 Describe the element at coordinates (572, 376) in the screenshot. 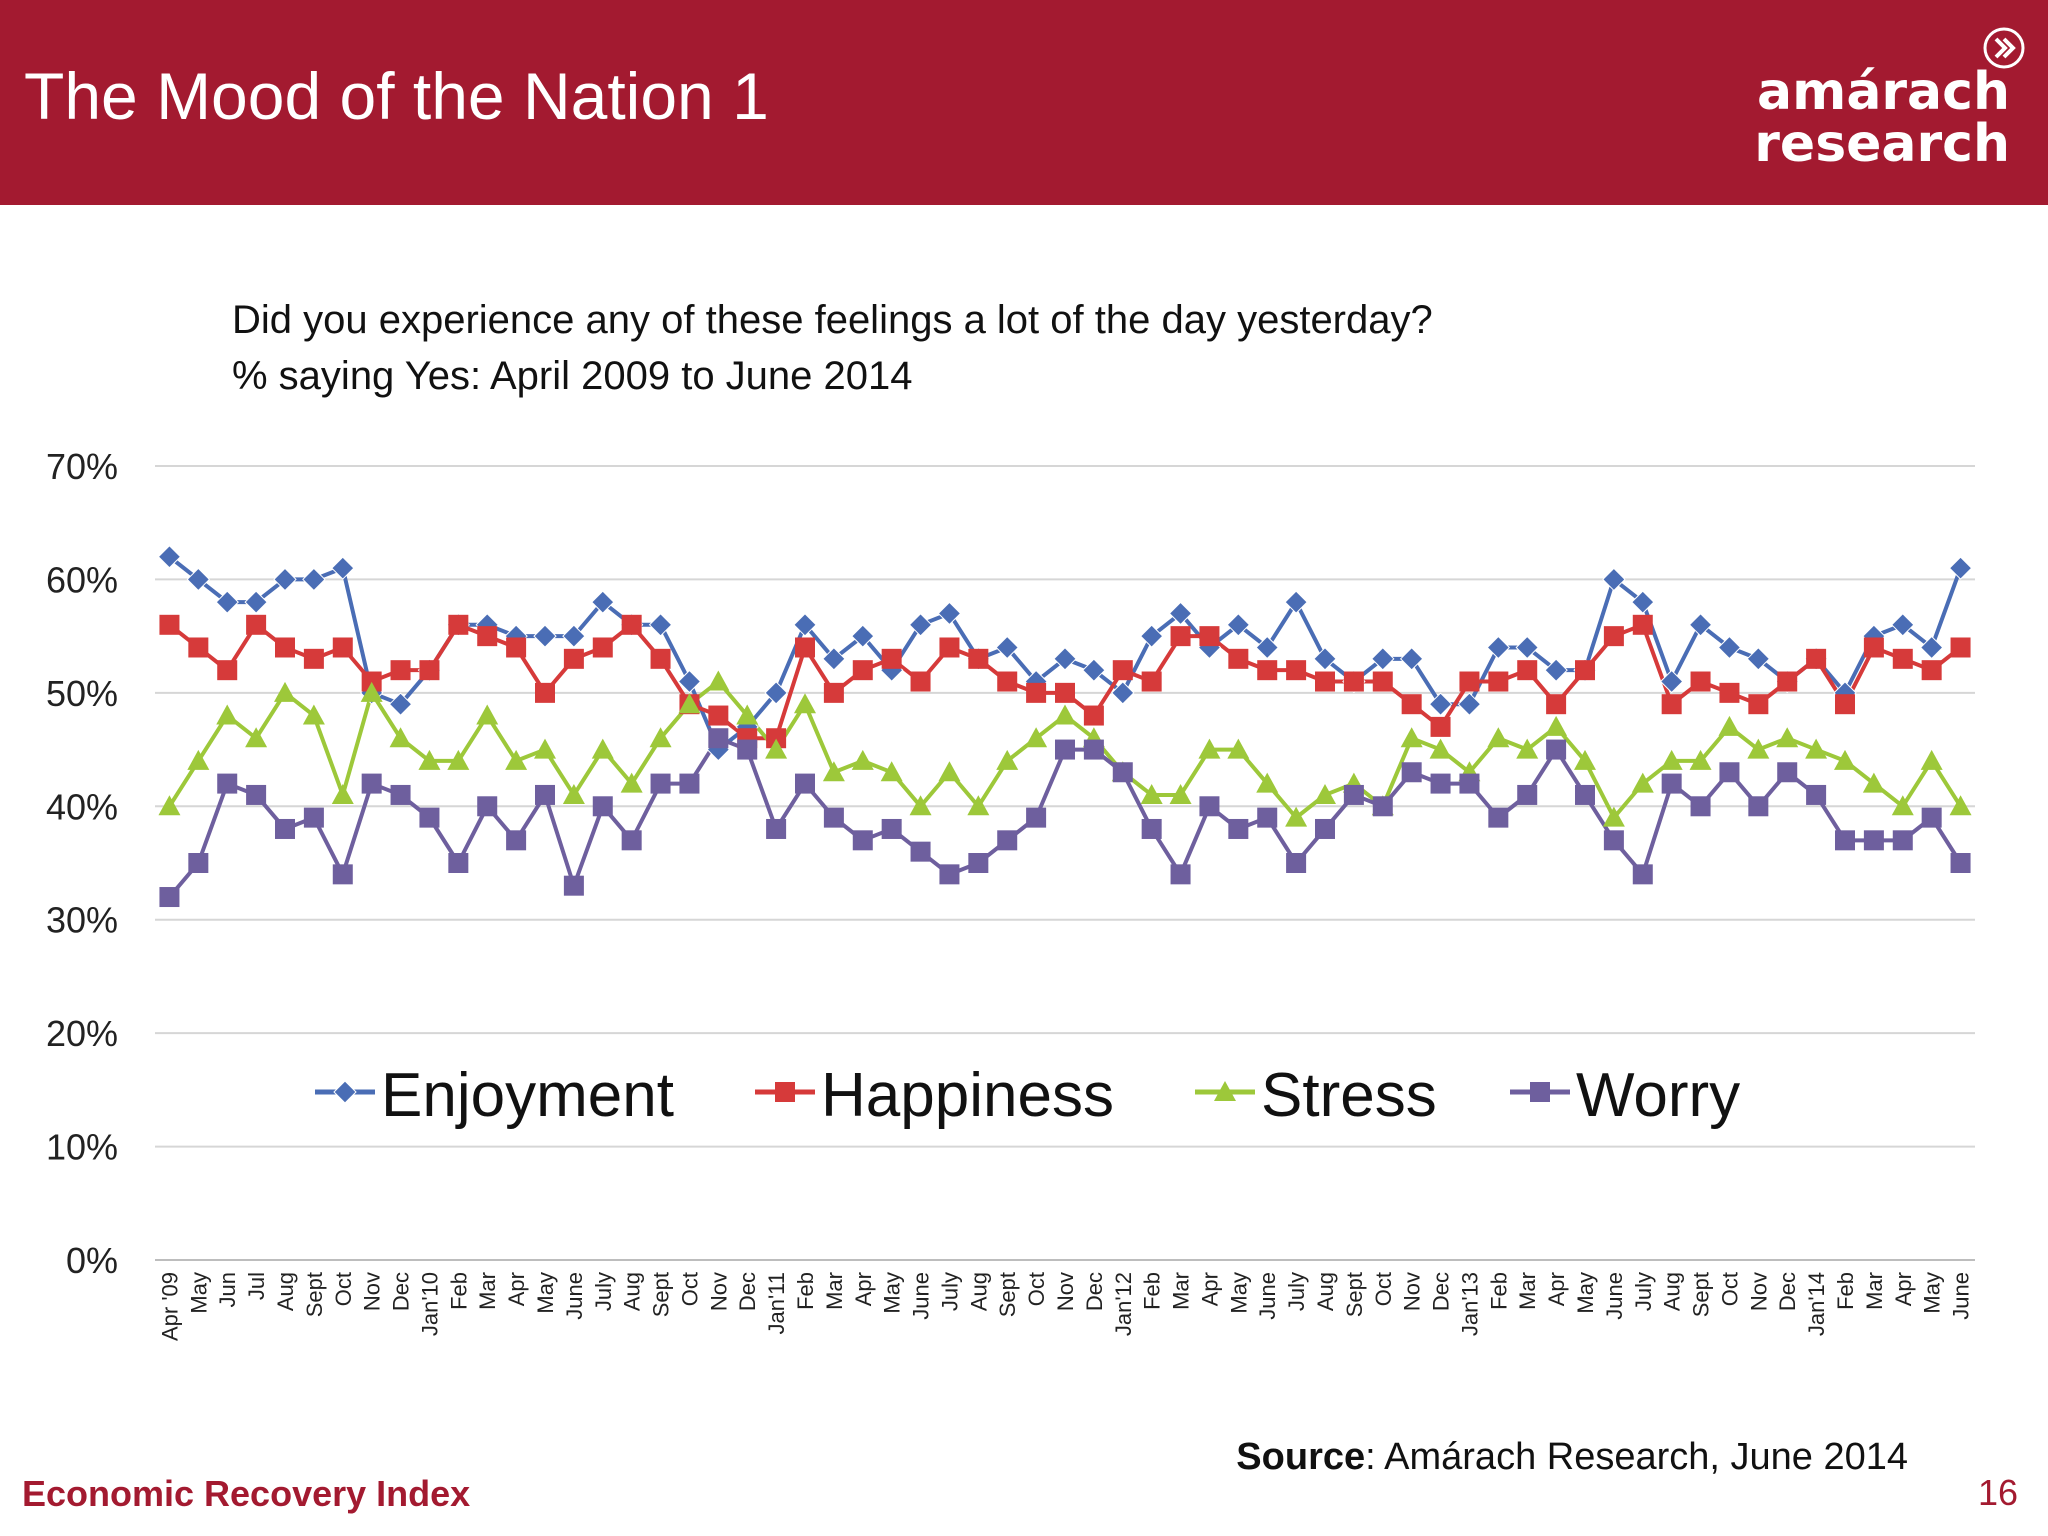

I see `question-line2: % saying Yes: April 2009 to June 2014` at that location.